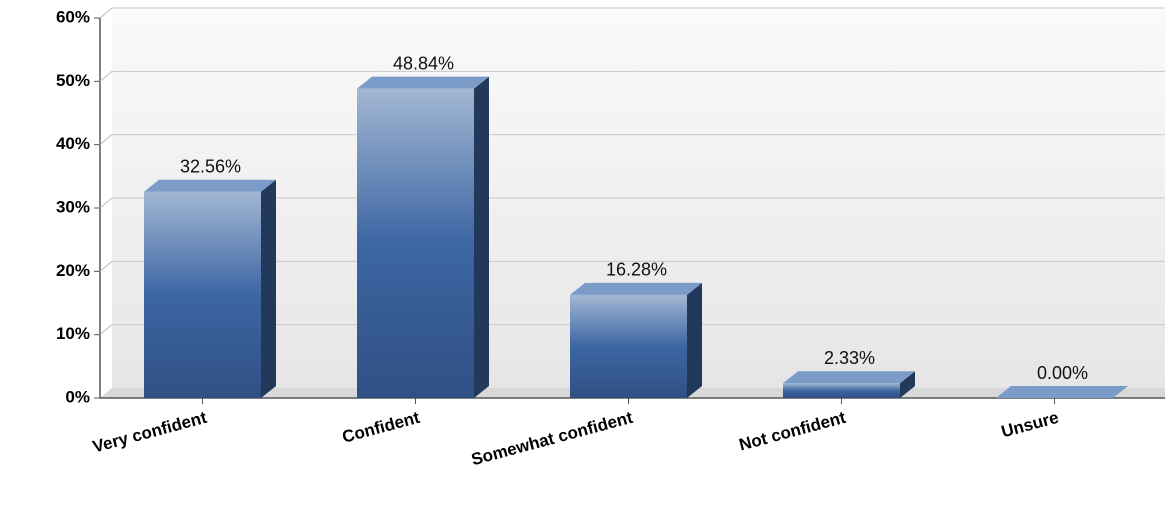 The height and width of the screenshot is (532, 1165). What do you see at coordinates (73, 333) in the screenshot?
I see `y-tick-label: 10%` at bounding box center [73, 333].